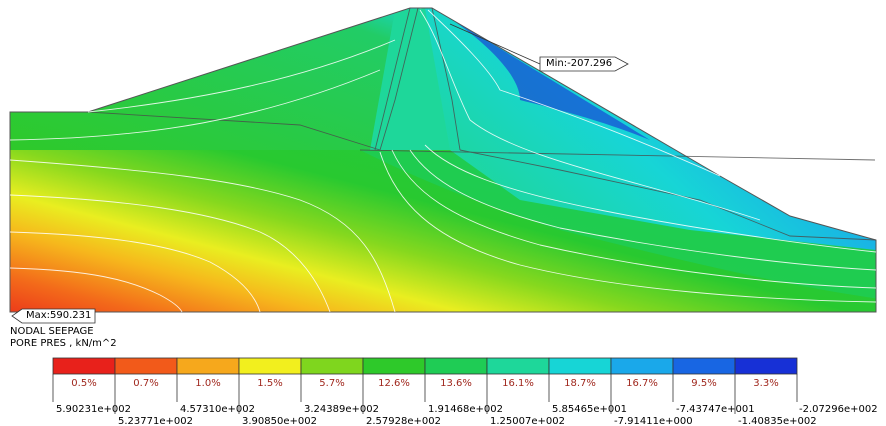 Image resolution: width=886 pixels, height=426 pixels. What do you see at coordinates (52, 331) in the screenshot?
I see `result-type-caption: NODAL SEEPAGE` at bounding box center [52, 331].